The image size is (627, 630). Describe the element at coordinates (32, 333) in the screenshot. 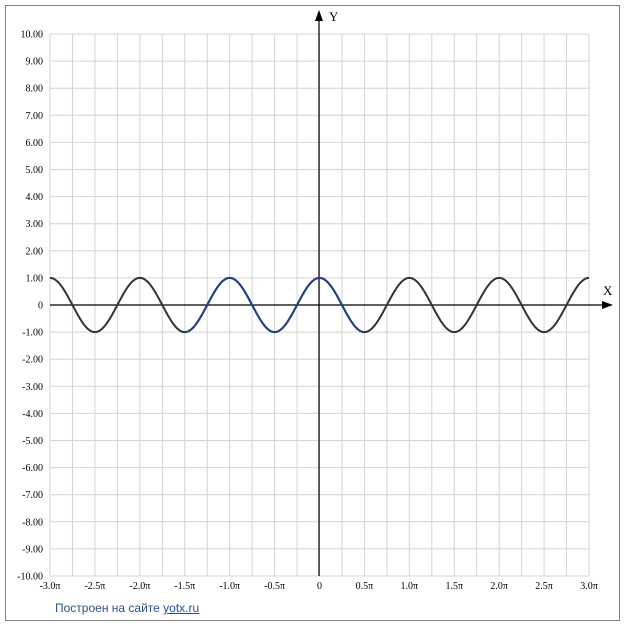

I see `y-tick-label: -1.00` at that location.